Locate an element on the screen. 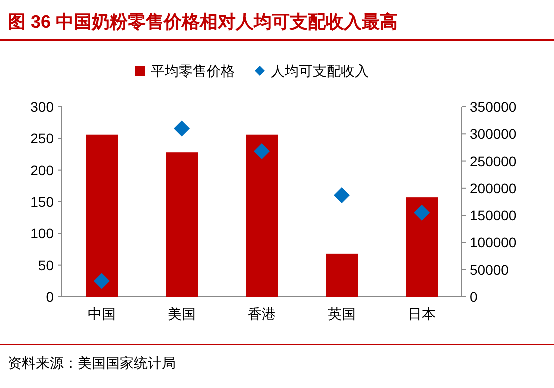 The image size is (554, 388). y2-tick-label: 100000 is located at coordinates (493, 242).